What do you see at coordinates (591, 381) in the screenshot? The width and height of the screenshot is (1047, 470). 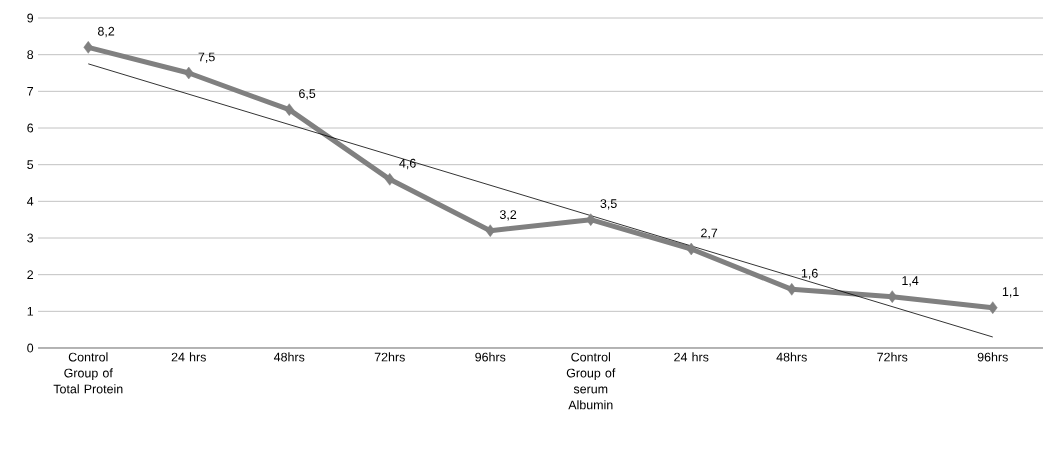 I see `x-tick-label: Control Group of serum Albumin` at bounding box center [591, 381].